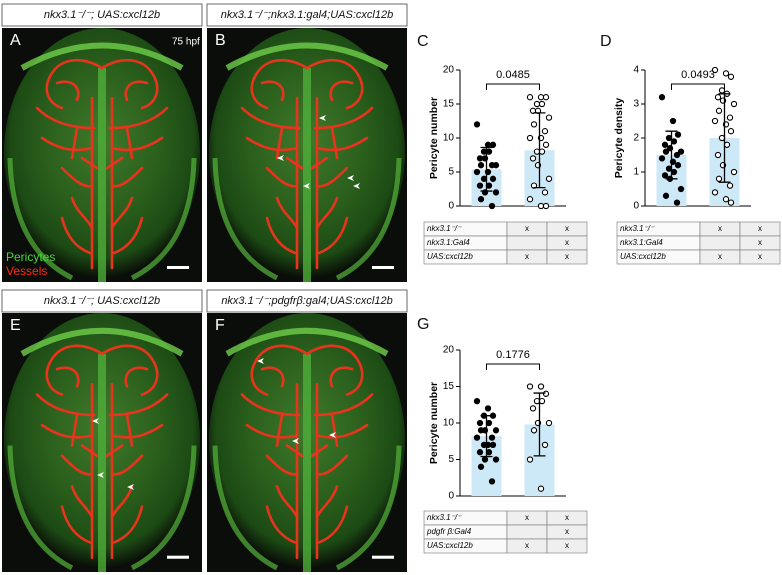 This screenshot has width=782, height=575. Describe the element at coordinates (641, 242) in the screenshot. I see `table-label: nkx3.1:Gal4` at that location.